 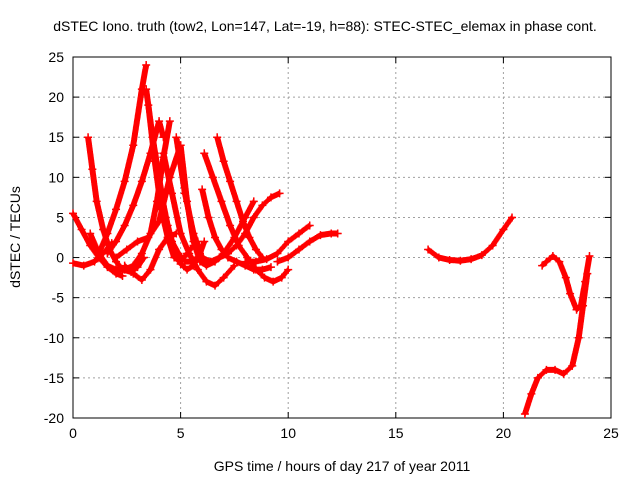 I want to click on y-tick-label: 0, so click(x=60, y=258).